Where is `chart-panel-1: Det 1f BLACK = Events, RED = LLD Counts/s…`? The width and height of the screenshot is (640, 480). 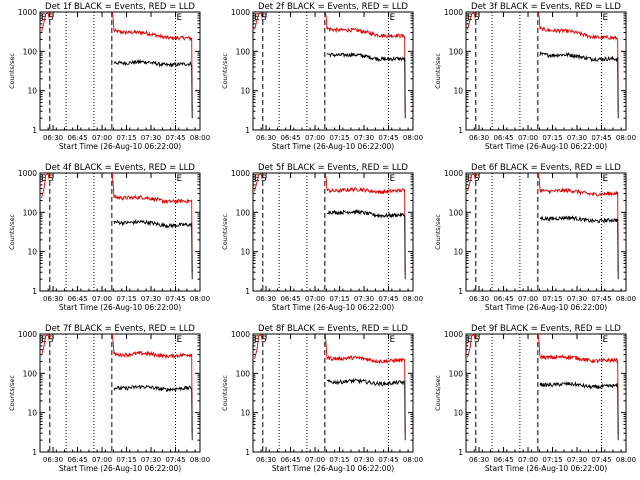
chart-panel-1: Det 1f BLACK = Events, RED = LLD Counts/s… is located at coordinates (109, 76).